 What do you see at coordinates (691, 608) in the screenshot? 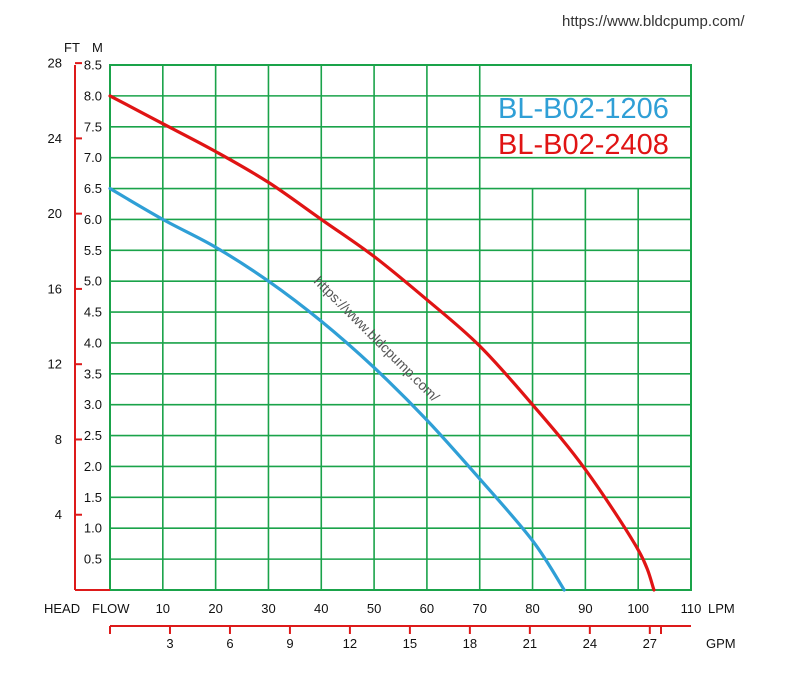
I see `x-tick-label-lpm: 110` at bounding box center [691, 608].